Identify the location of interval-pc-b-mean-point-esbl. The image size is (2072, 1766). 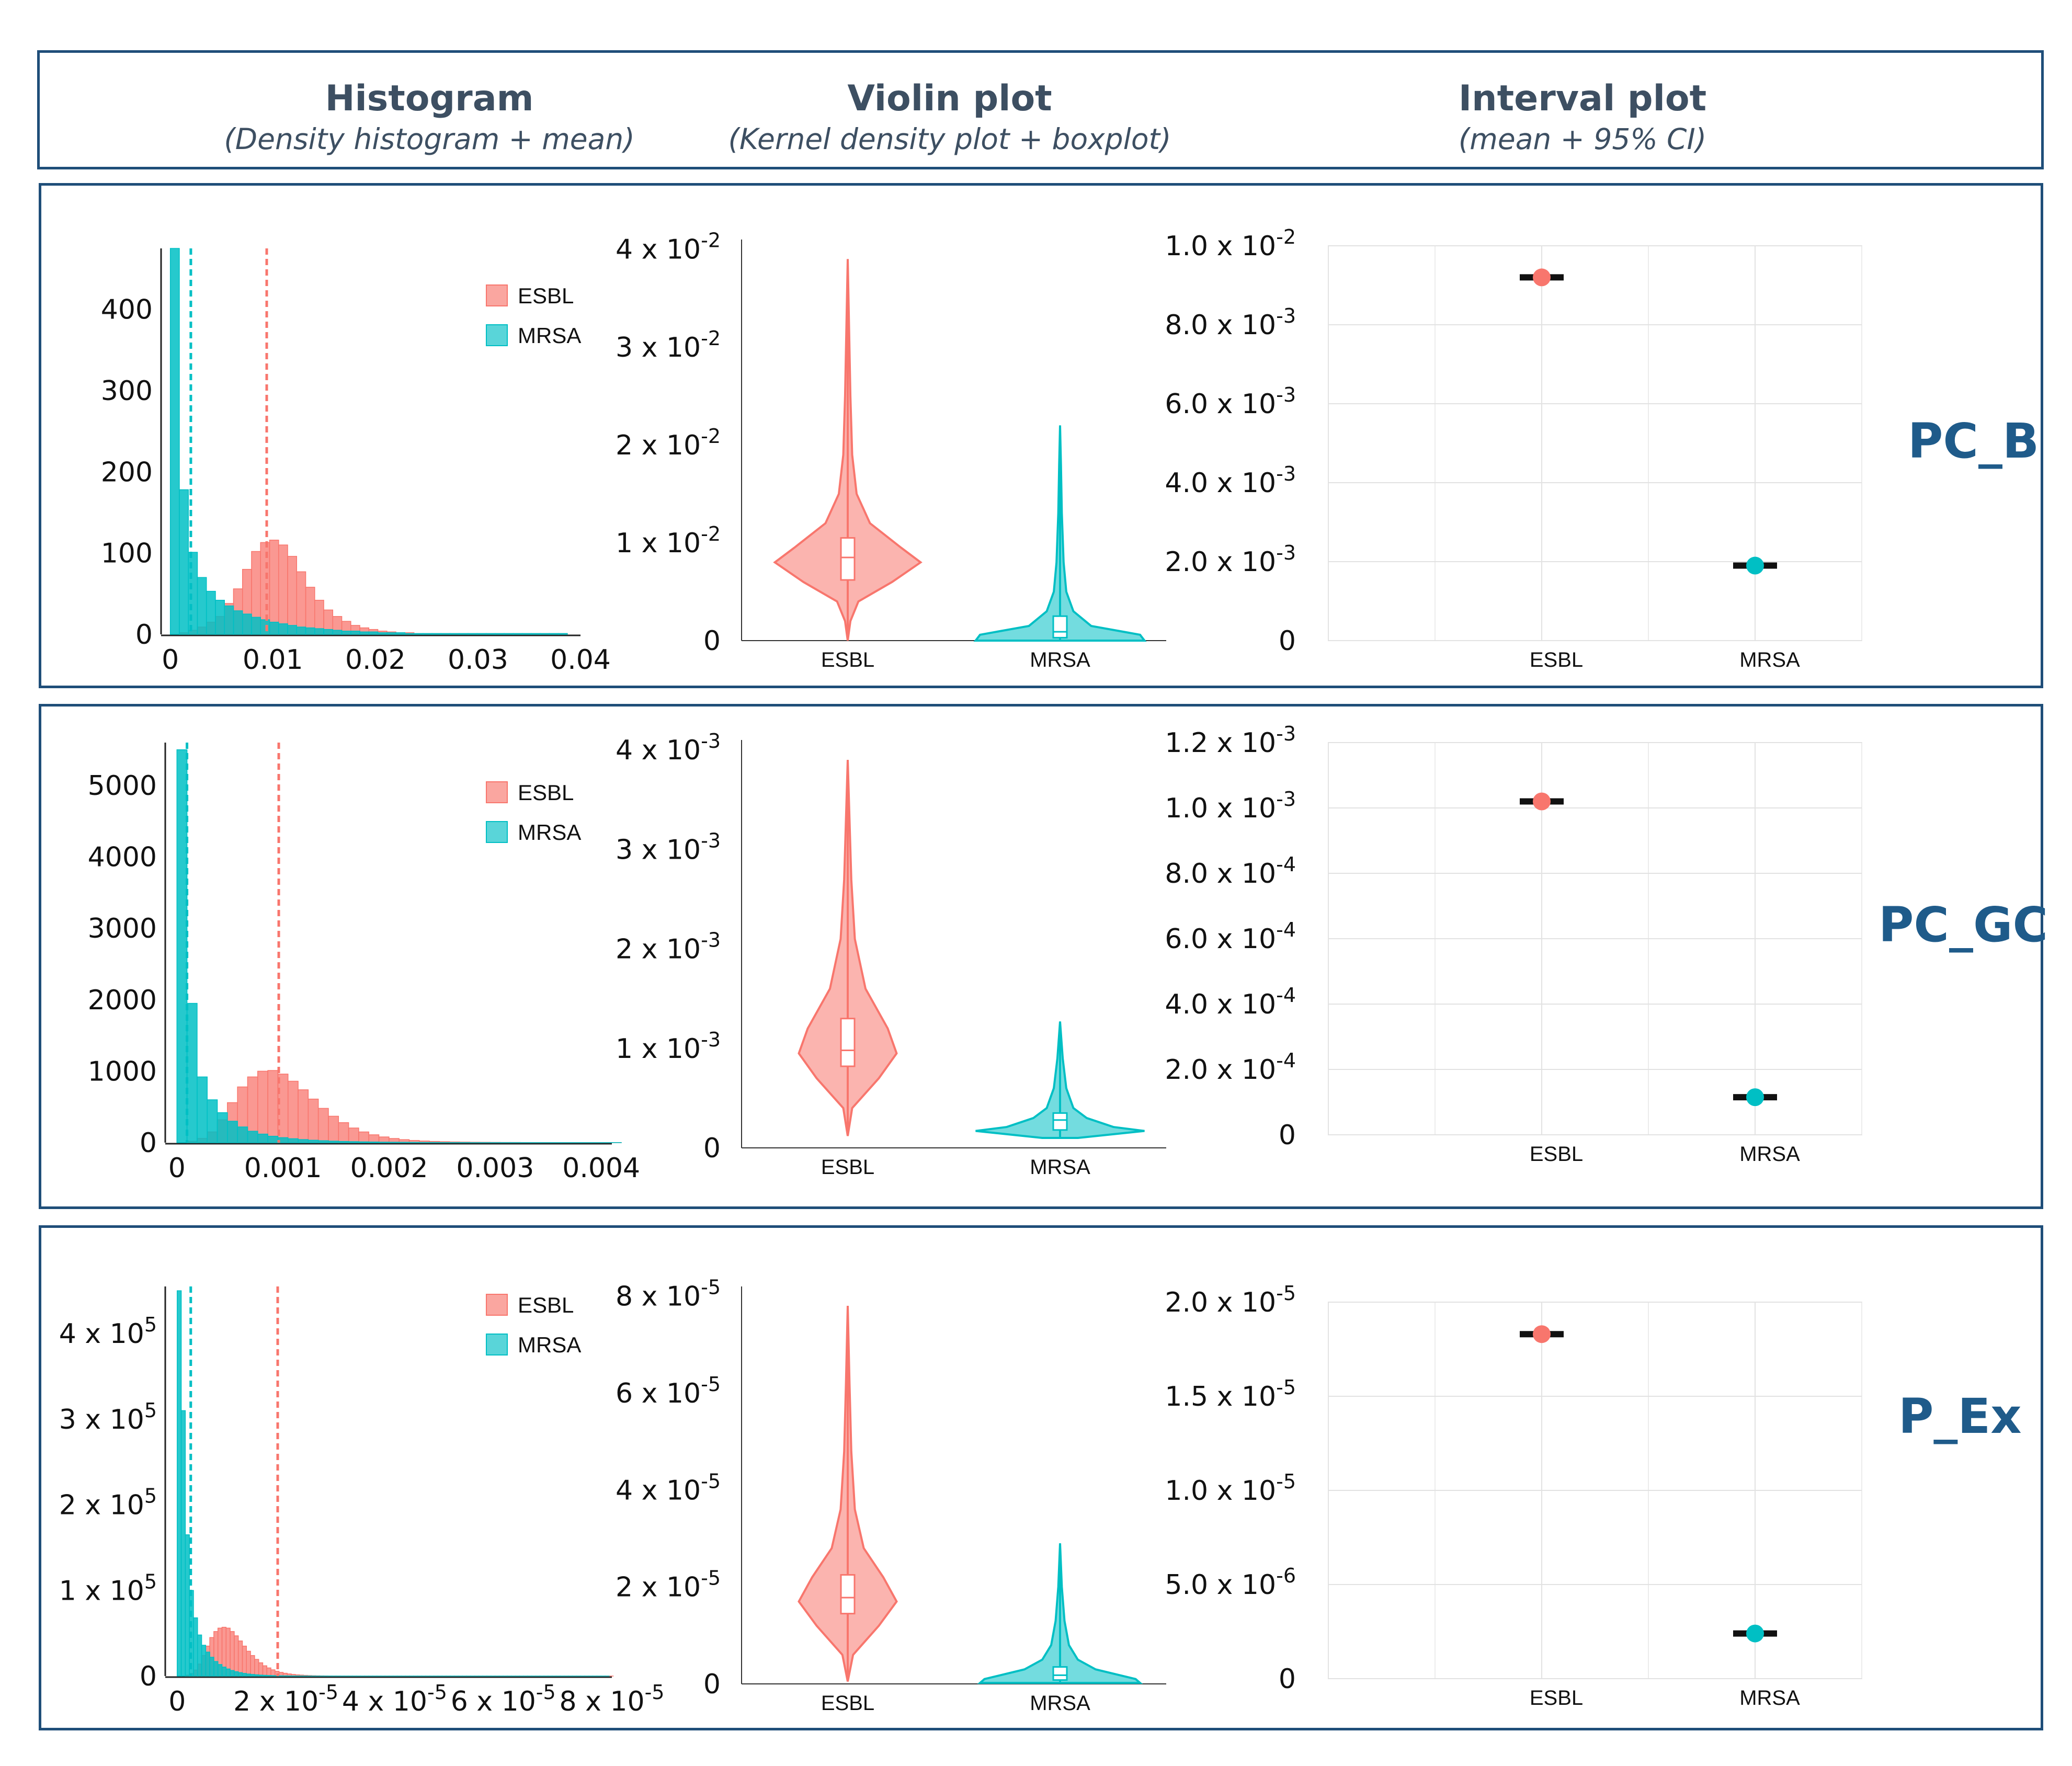
(1542, 277).